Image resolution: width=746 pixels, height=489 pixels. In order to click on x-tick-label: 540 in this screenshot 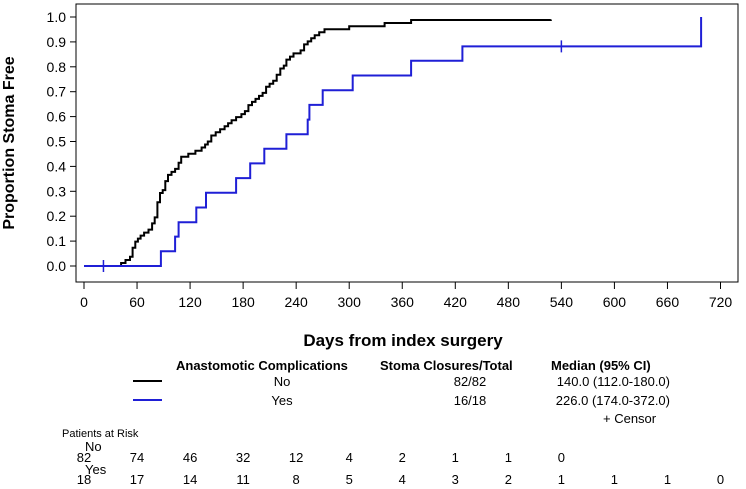, I will do `click(562, 302)`.